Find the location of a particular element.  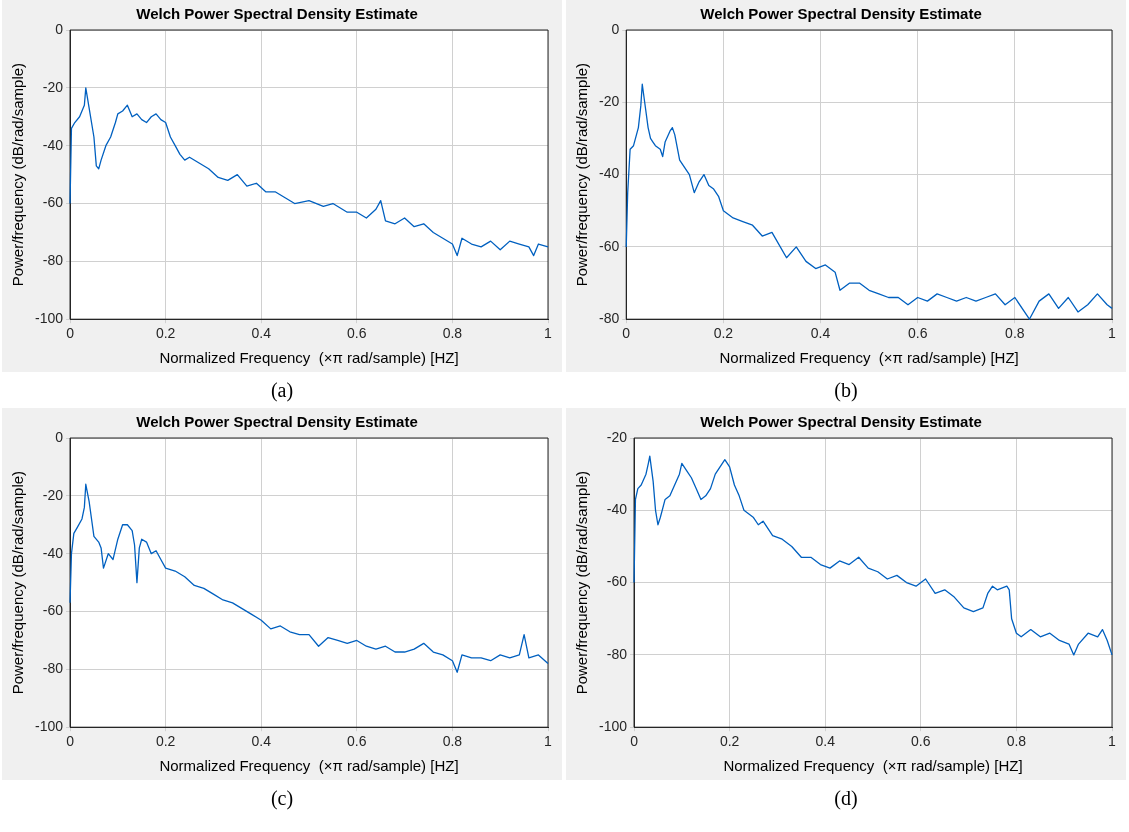

text: (d) is located at coordinates (846, 798).